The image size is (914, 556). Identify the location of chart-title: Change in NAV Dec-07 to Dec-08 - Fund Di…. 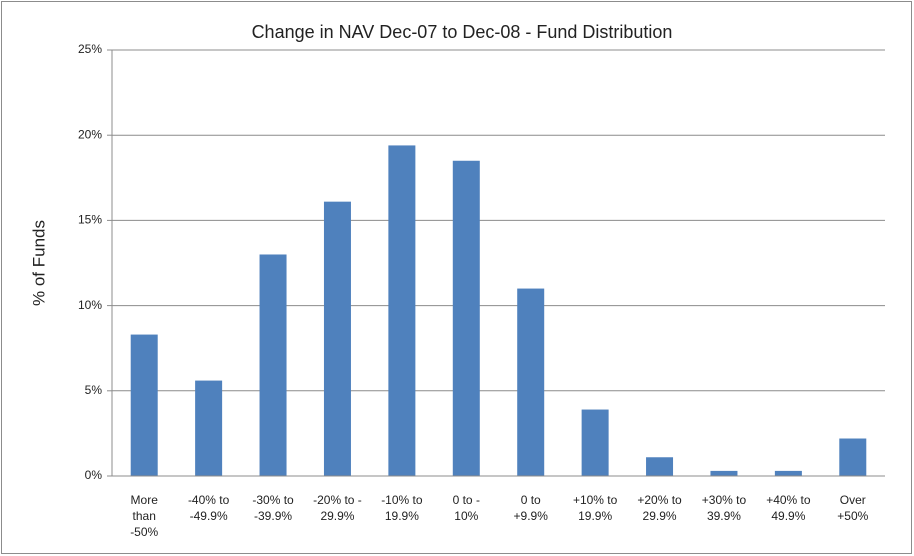
(462, 32).